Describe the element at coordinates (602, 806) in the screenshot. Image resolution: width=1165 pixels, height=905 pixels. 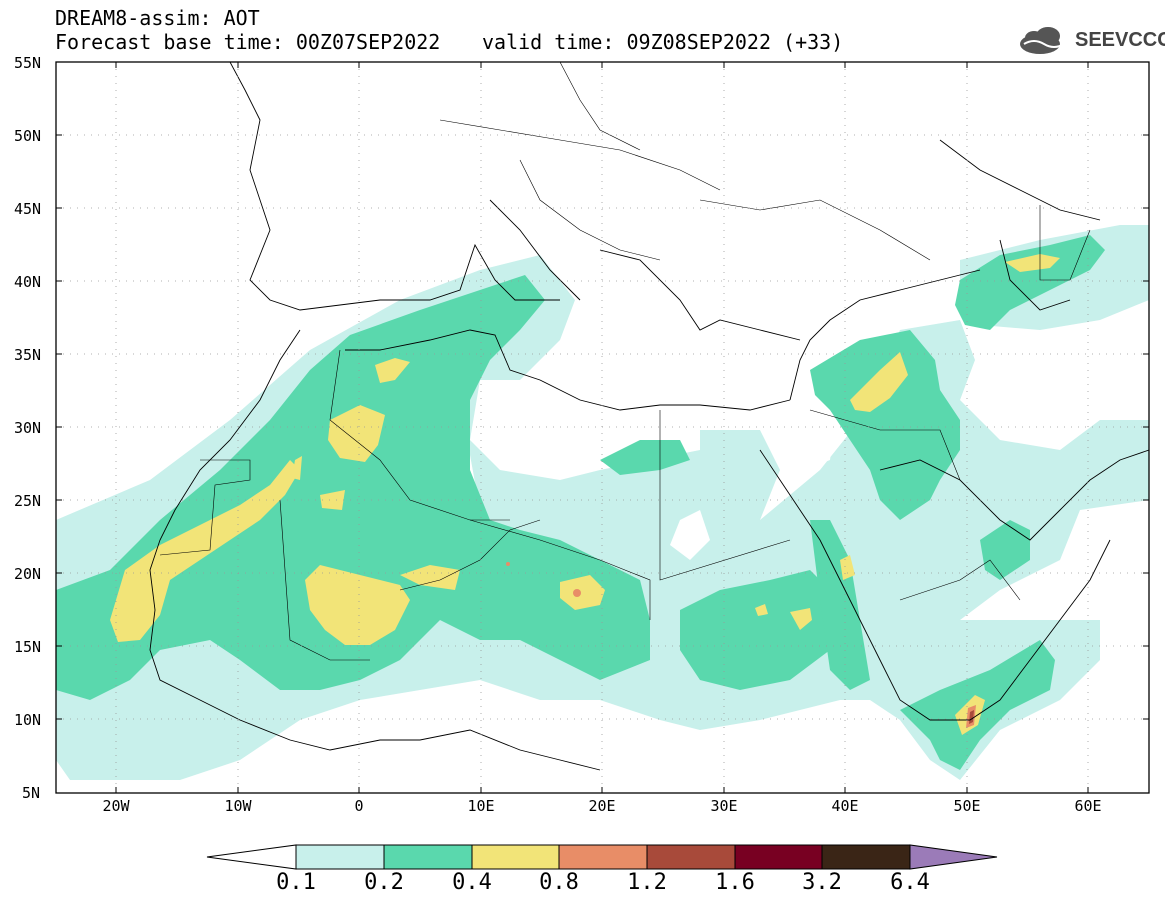
I see `lon-label: 20E` at that location.